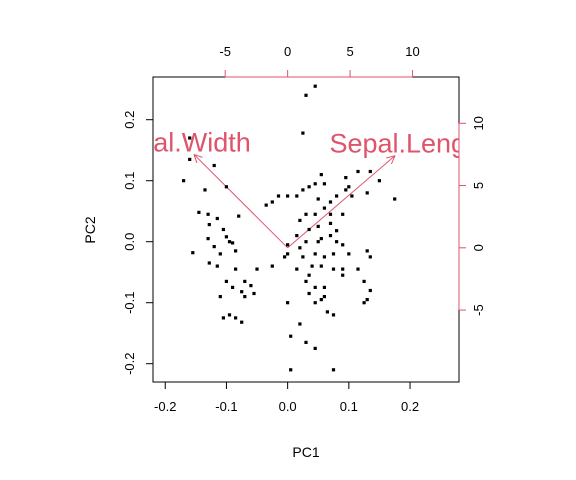  Describe the element at coordinates (226, 406) in the screenshot. I see `x-tick-label: -0.1` at that location.